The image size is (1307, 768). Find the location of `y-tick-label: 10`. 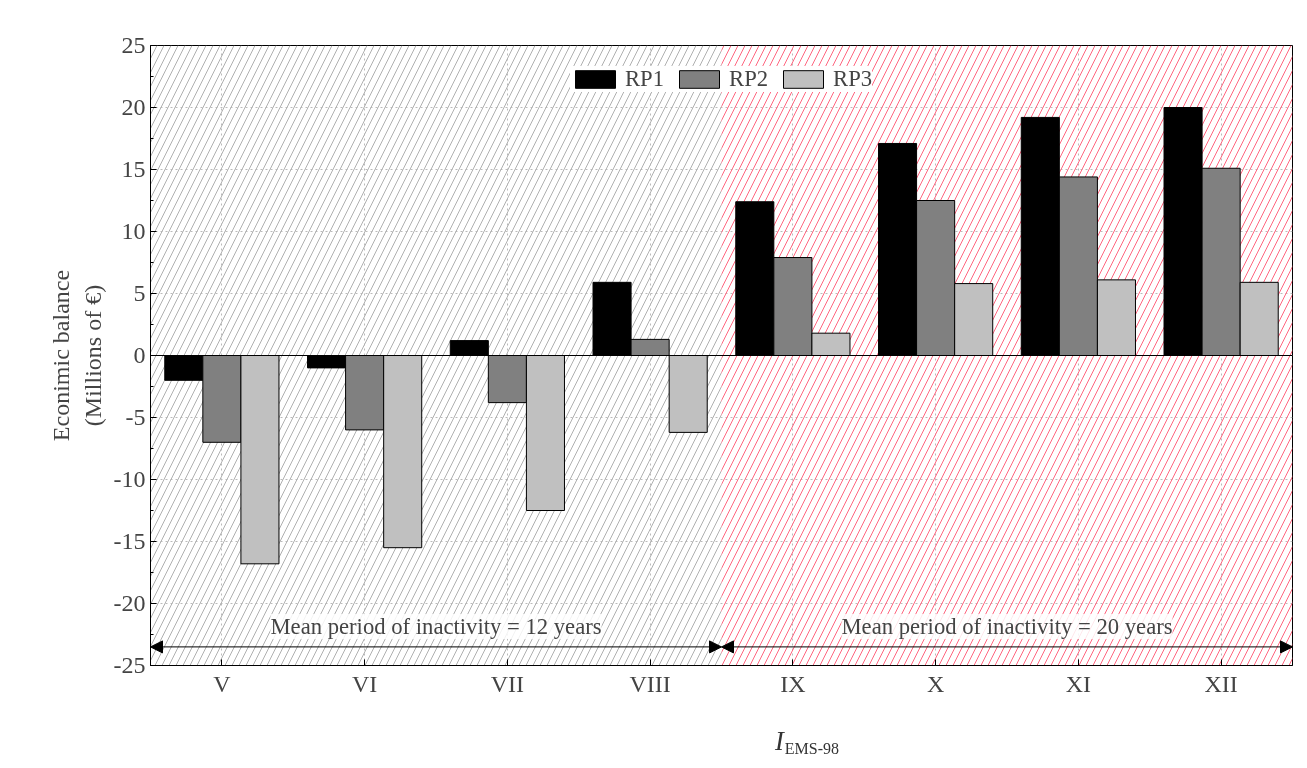

y-tick-label: 10 is located at coordinates (133, 231).